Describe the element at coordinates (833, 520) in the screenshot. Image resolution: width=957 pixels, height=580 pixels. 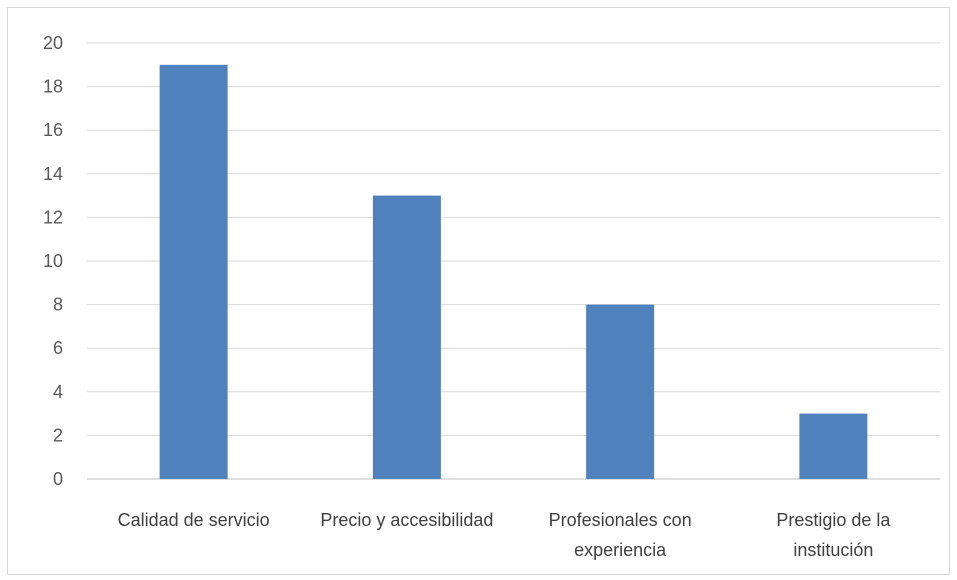
I see `x-category-label: Prestigio de la` at that location.